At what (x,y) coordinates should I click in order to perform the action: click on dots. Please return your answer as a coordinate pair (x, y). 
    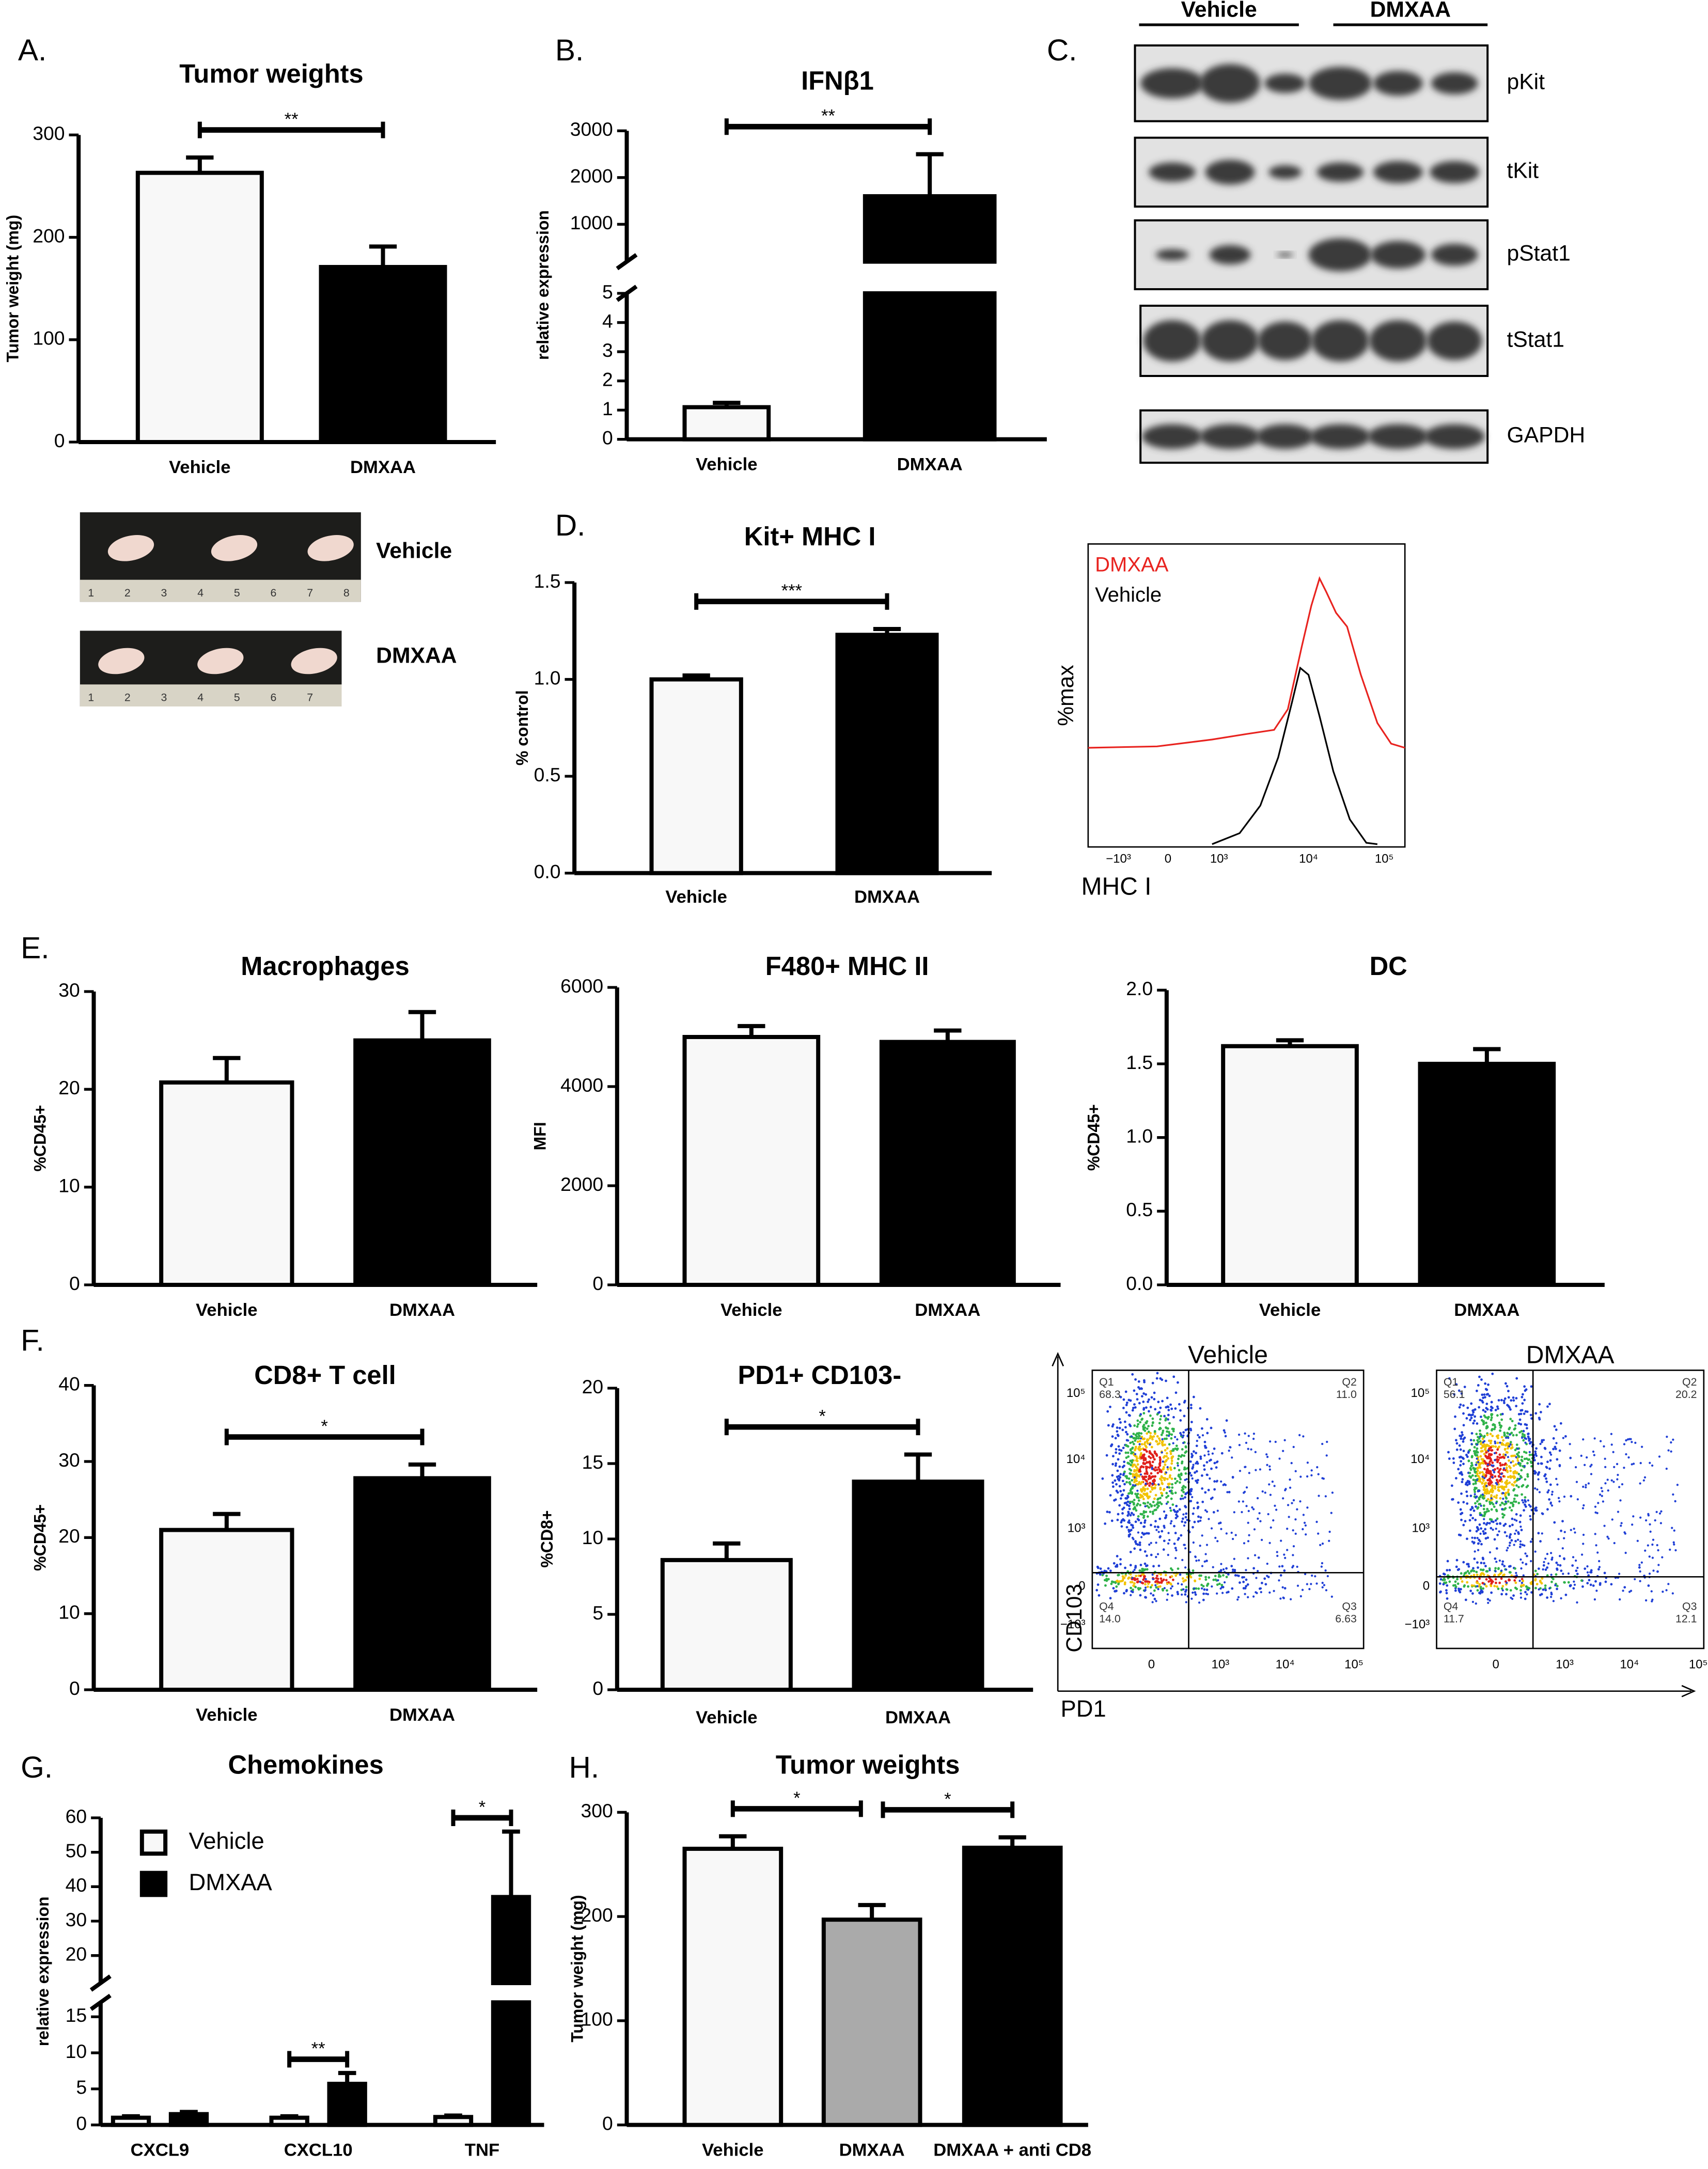
    Looking at the image, I should click on (1214, 1488).